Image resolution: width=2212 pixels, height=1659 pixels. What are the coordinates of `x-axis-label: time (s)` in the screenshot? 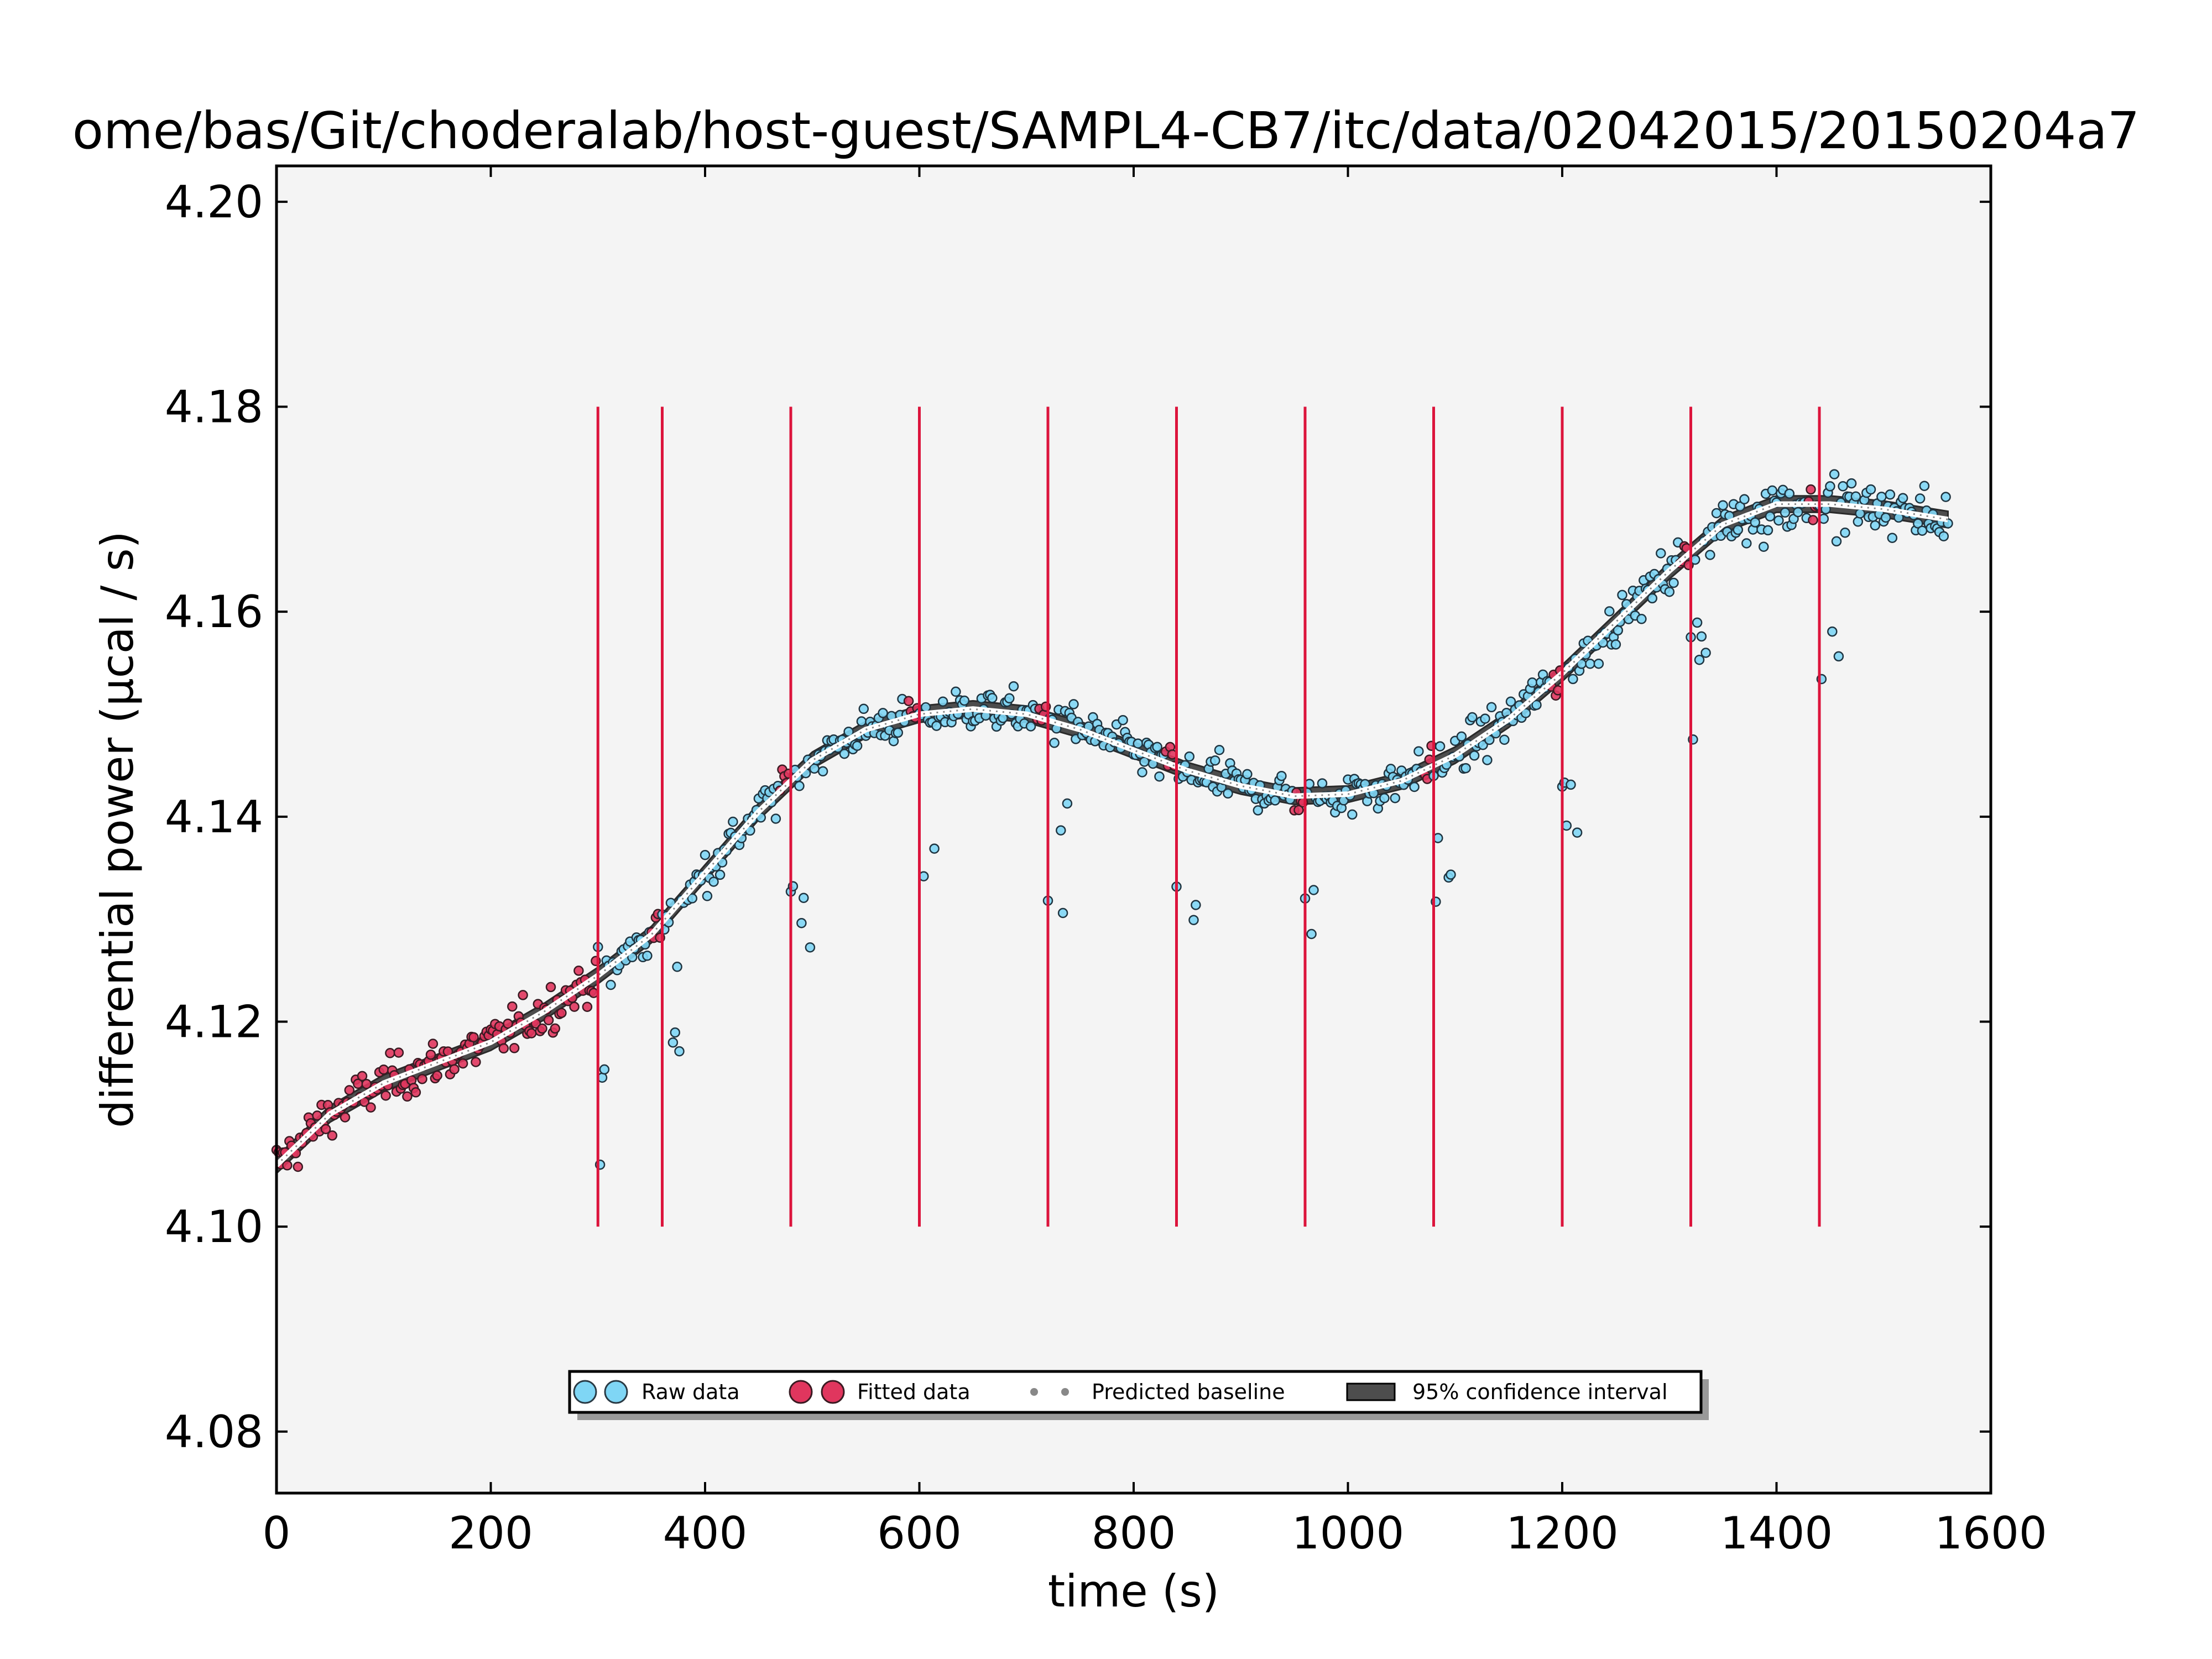 It's located at (1134, 1592).